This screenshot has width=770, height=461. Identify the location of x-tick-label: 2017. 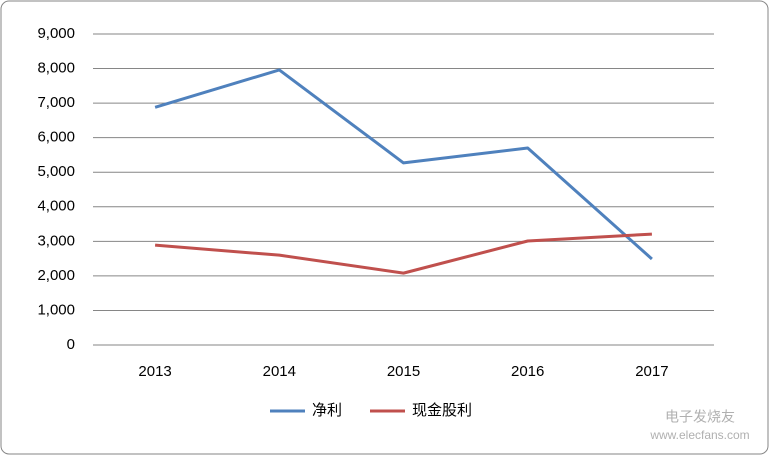
(651, 371).